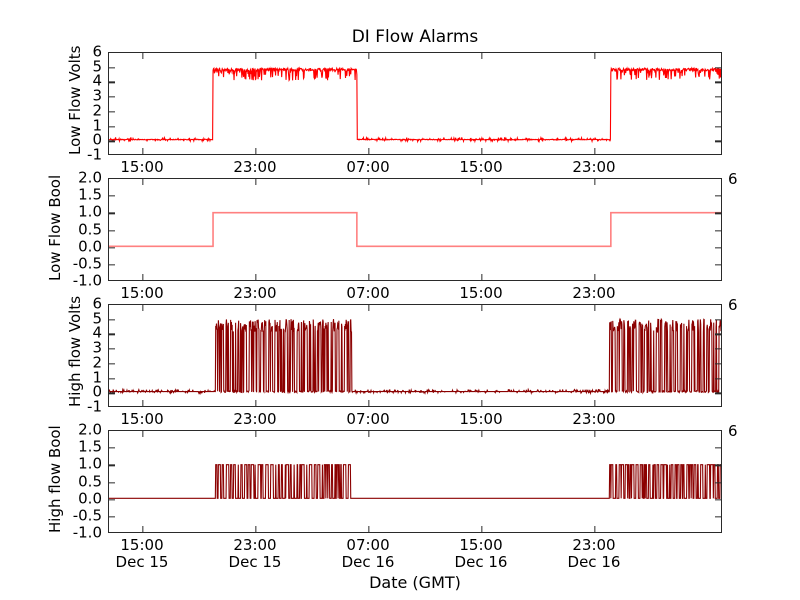 This screenshot has height=600, width=800. Describe the element at coordinates (97, 66) in the screenshot. I see `y-tick-label-0-6: 5` at that location.